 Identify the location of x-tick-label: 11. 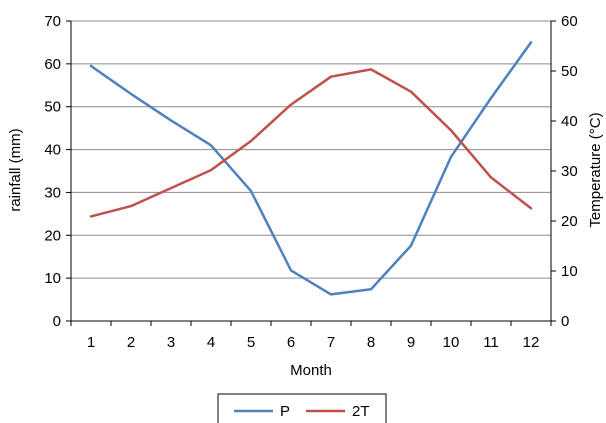
(491, 342).